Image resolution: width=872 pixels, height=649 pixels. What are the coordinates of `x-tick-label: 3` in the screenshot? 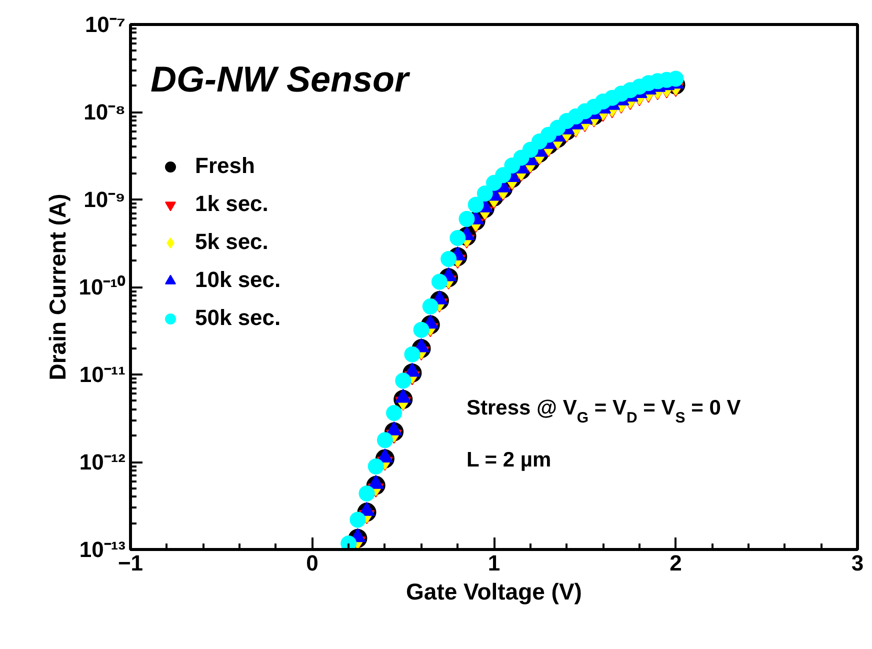 It's located at (857, 563).